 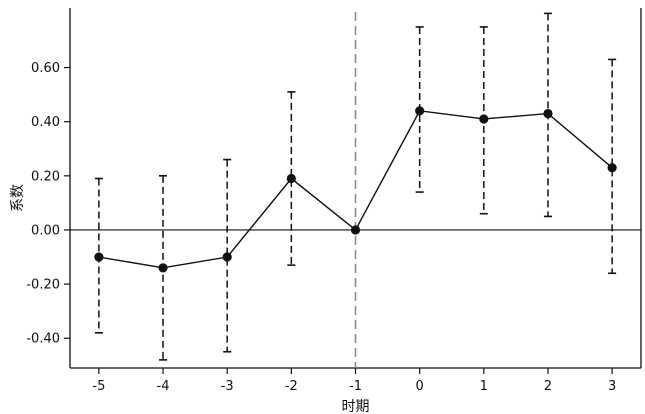 What do you see at coordinates (45, 230) in the screenshot?
I see `y-tick-label: 0.00` at bounding box center [45, 230].